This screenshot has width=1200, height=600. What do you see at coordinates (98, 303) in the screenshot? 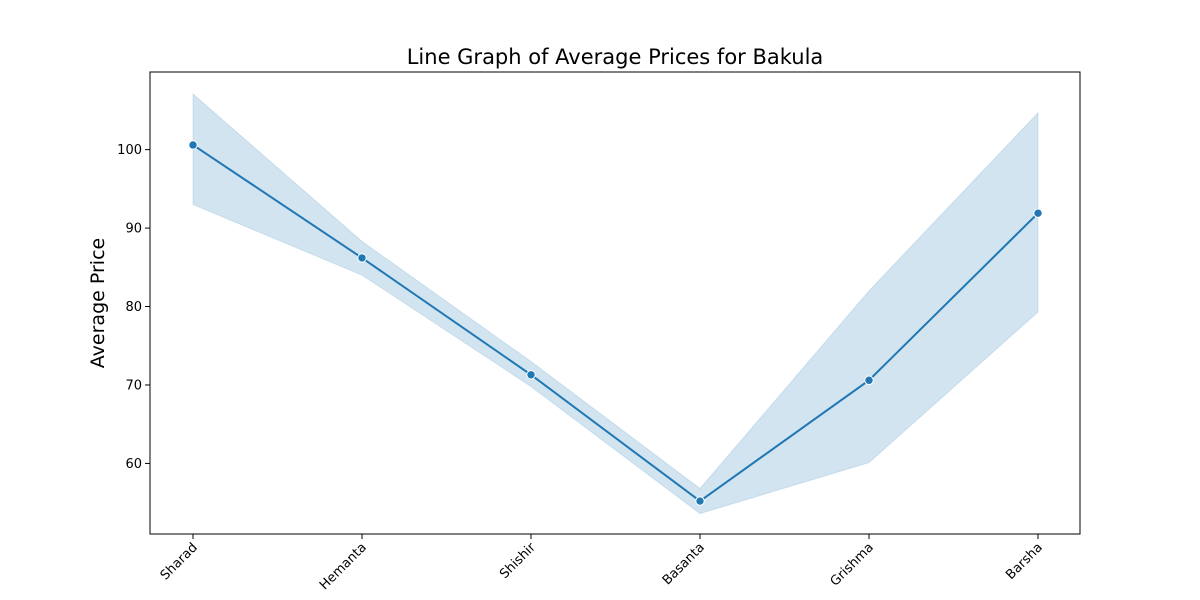
I see `y-axis-label: Average Price` at bounding box center [98, 303].